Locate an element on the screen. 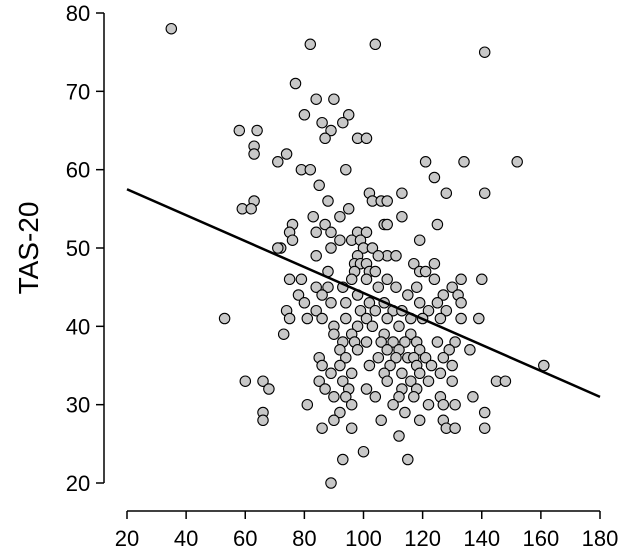  x-axis: 20 40 60 80 100 120 140 160 180 is located at coordinates (366, 530).